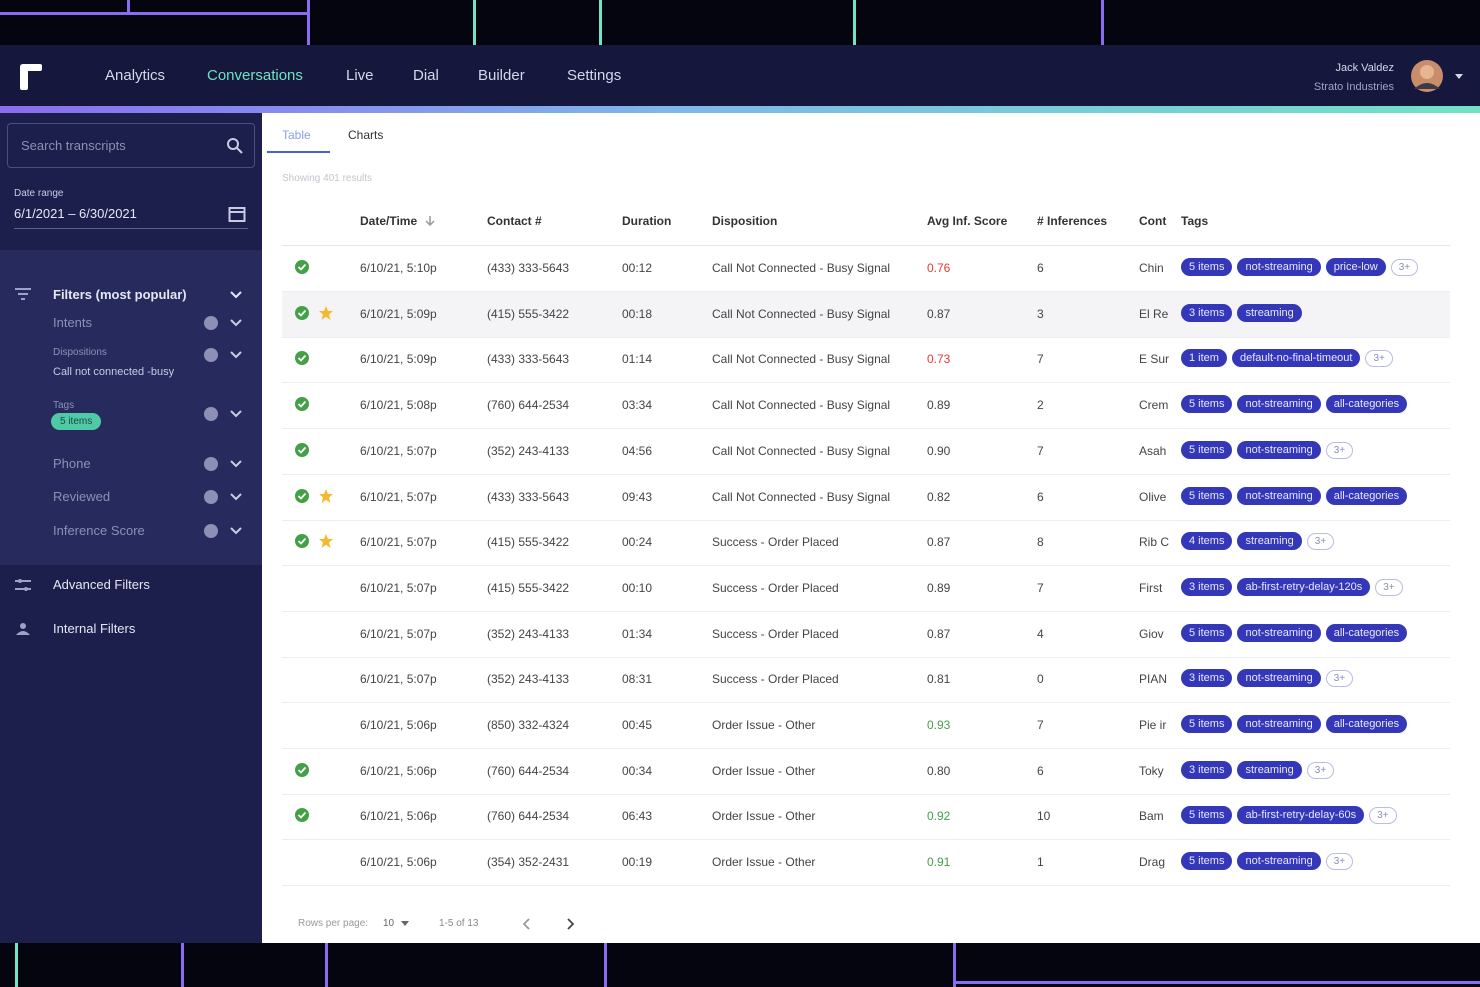 The image size is (1480, 987). What do you see at coordinates (1440, 76) in the screenshot?
I see `user-avatar` at bounding box center [1440, 76].